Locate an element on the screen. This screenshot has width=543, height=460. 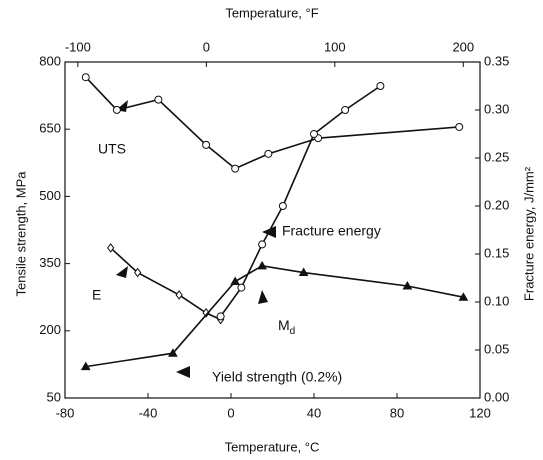
y-tick-label: 800 is located at coordinates (50, 60).